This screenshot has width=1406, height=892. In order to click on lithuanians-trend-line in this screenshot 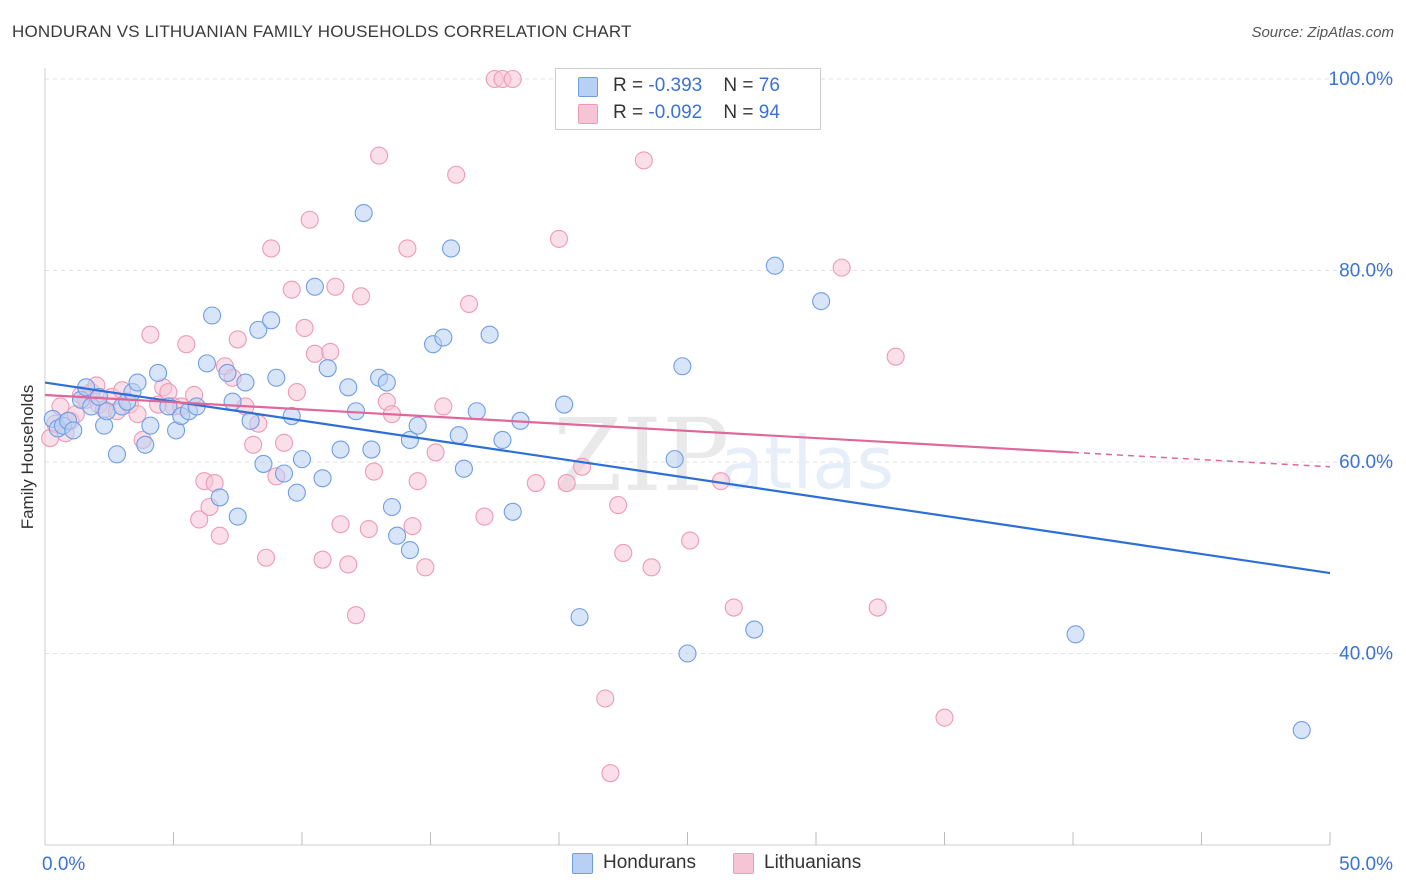, I will do `click(559, 423)`.